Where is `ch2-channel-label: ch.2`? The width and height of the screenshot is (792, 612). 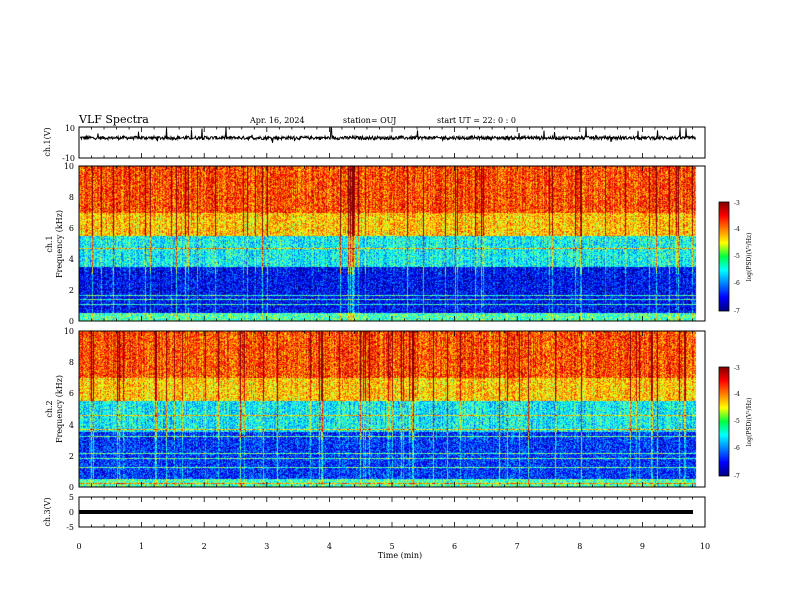
ch2-channel-label: ch.2 is located at coordinates (49, 408).